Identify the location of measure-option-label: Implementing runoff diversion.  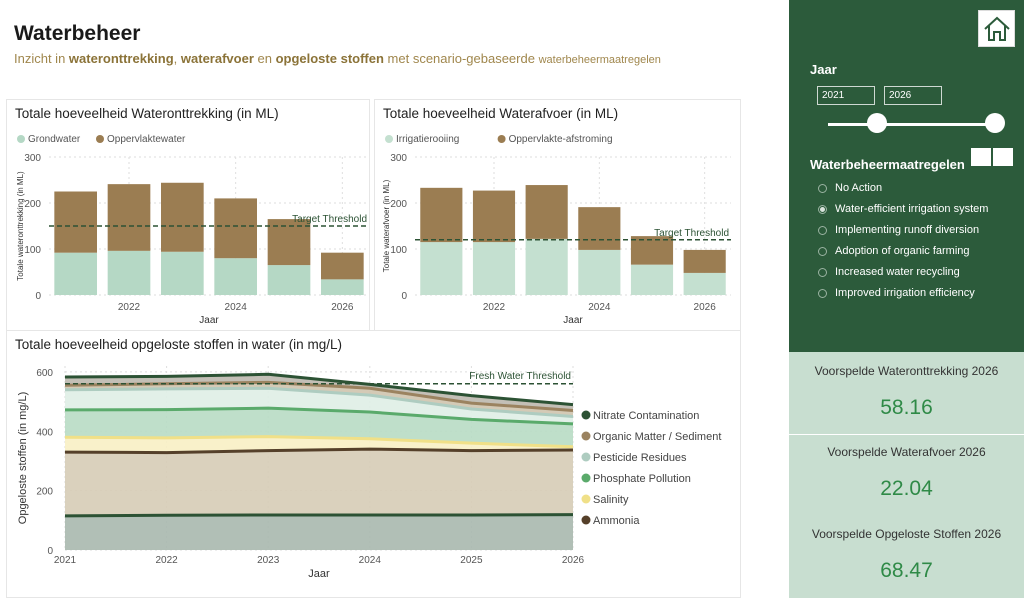
(907, 230).